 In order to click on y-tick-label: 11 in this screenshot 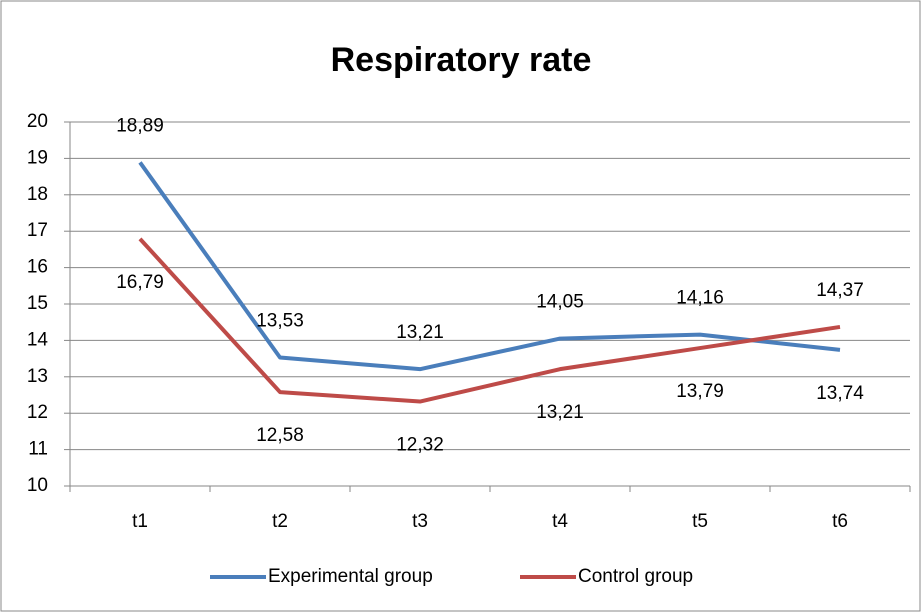, I will do `click(38, 449)`.